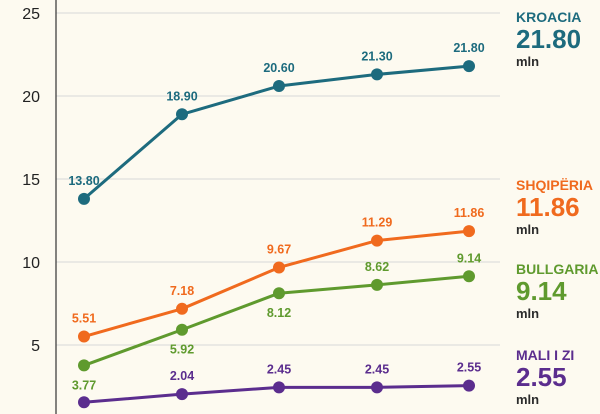 The image size is (600, 414). Describe the element at coordinates (377, 267) in the screenshot. I see `data-label: 8.62` at that location.